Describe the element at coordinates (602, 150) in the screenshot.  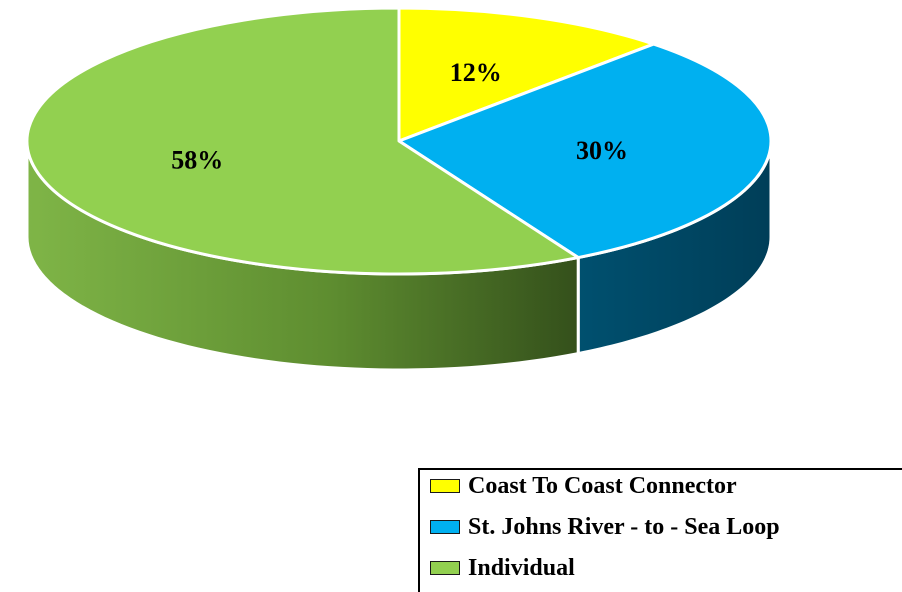
I see `data-label: 30%` at that location.